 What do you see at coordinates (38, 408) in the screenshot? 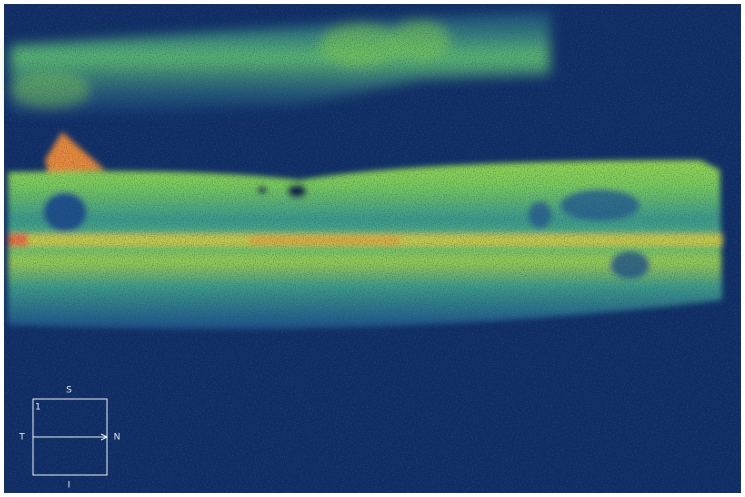
I see `scan-number: 1` at bounding box center [38, 408].